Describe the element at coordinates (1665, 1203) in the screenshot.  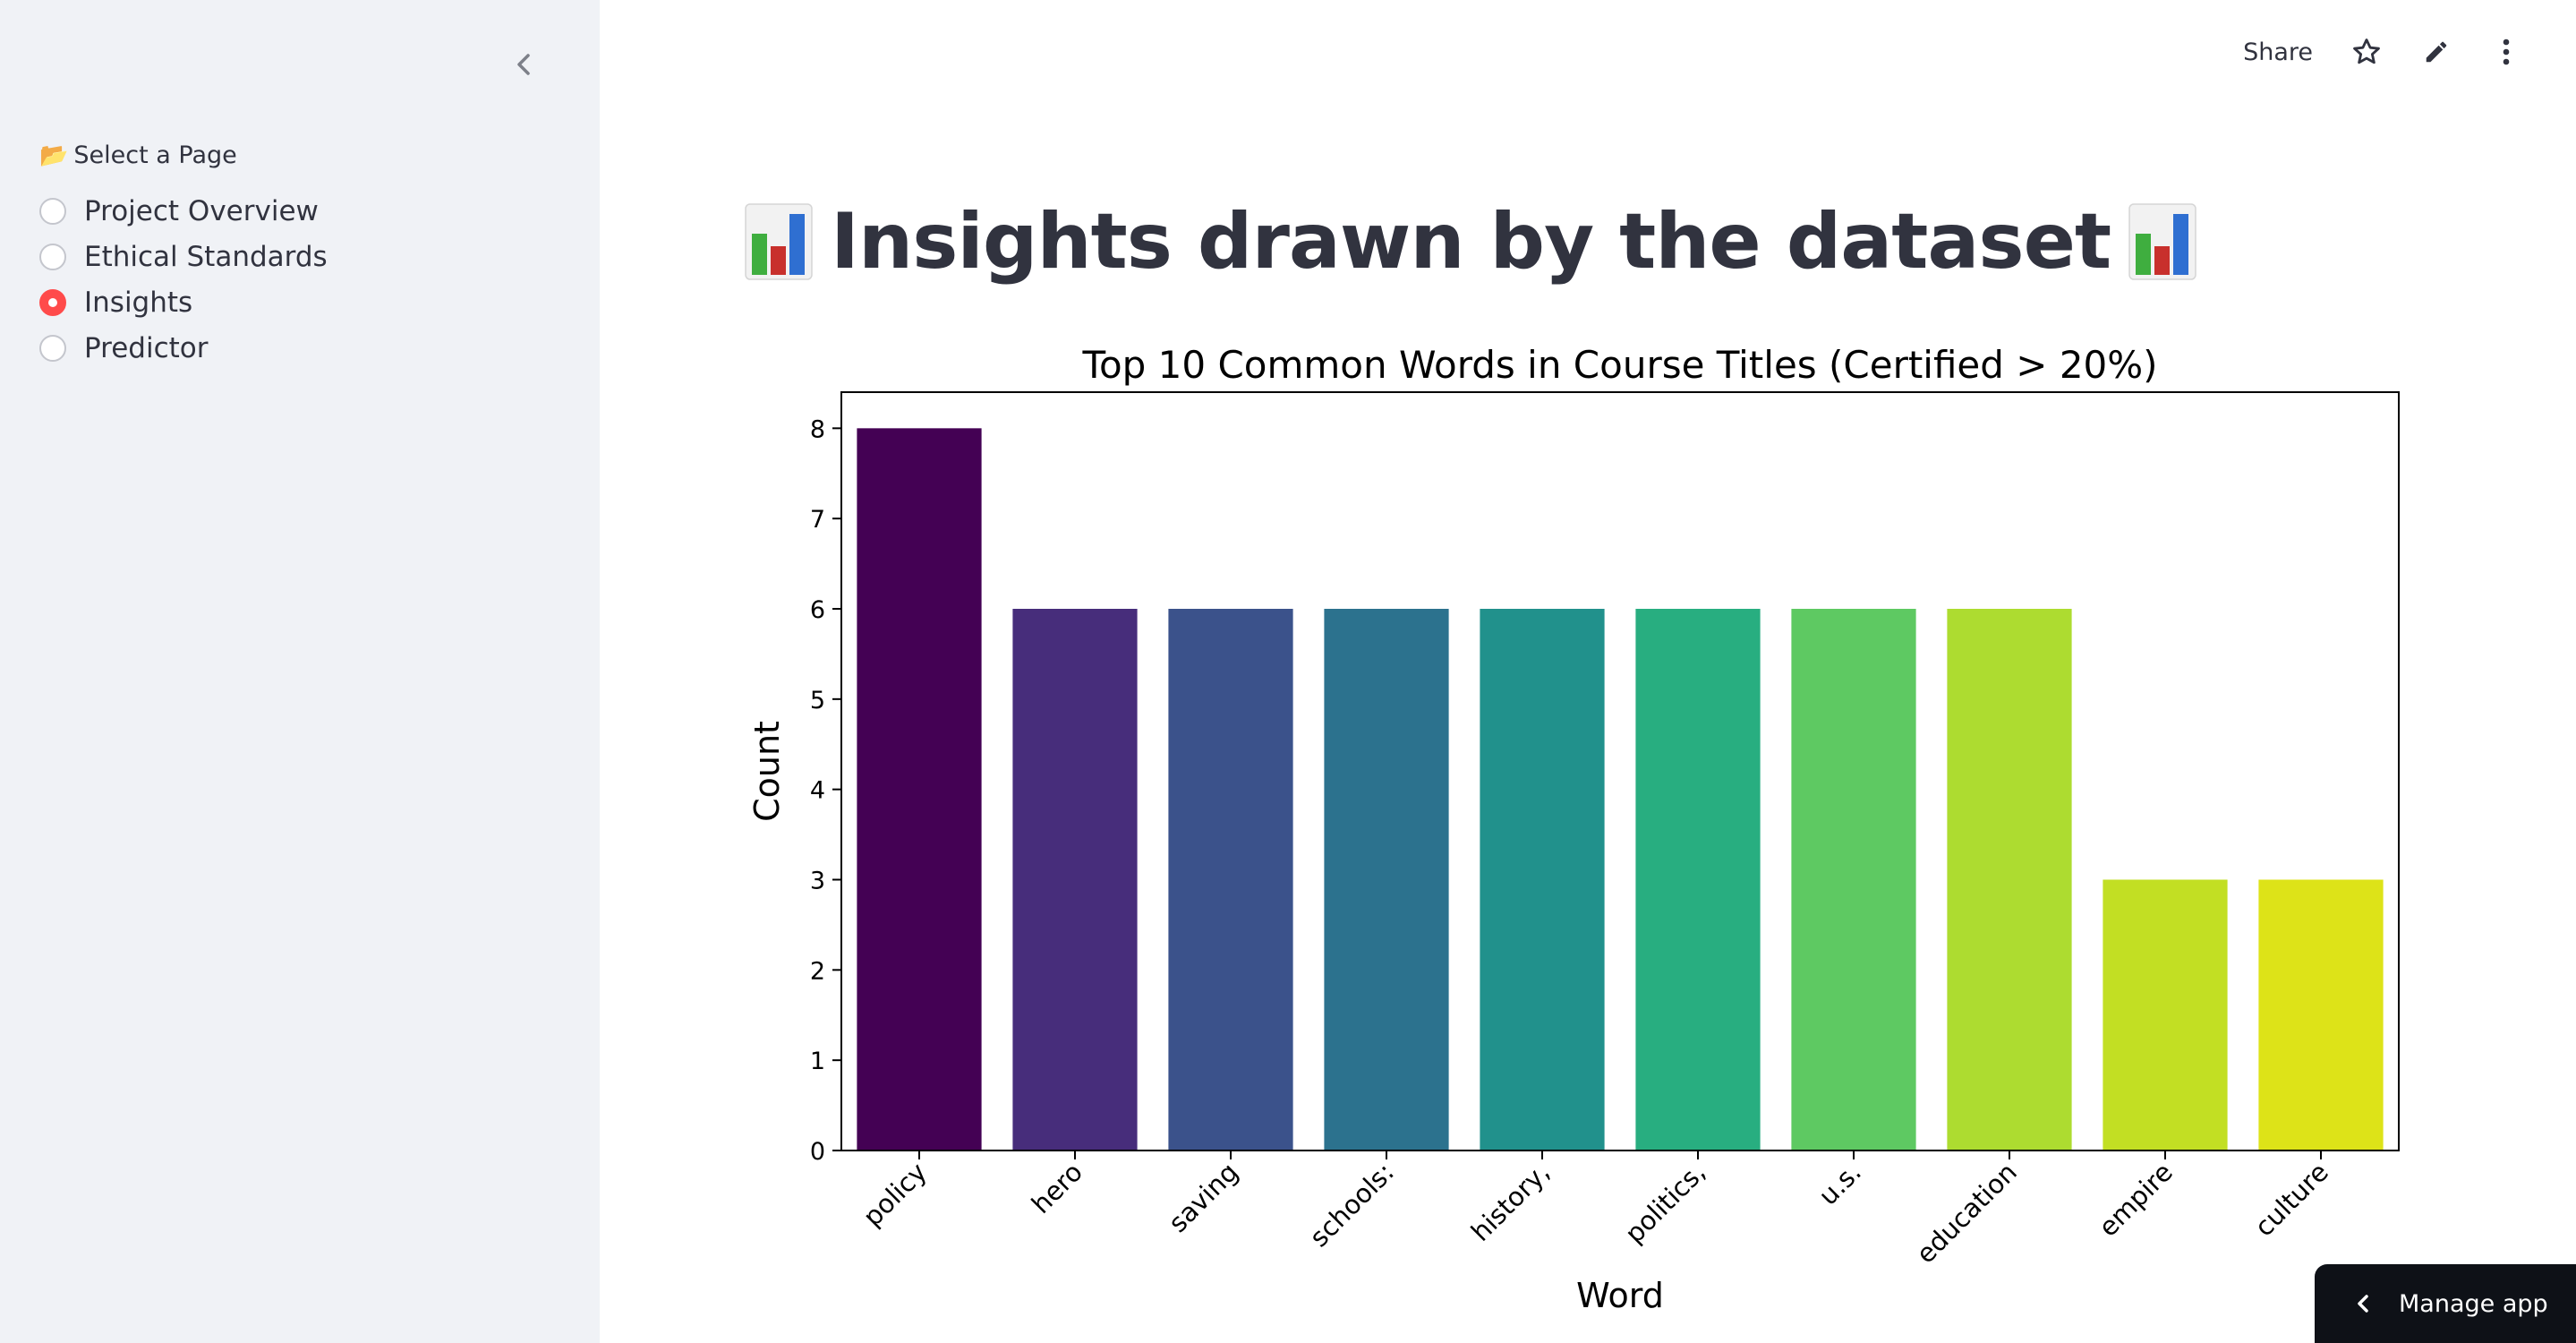
I see `x-tick-label: politics,` at that location.